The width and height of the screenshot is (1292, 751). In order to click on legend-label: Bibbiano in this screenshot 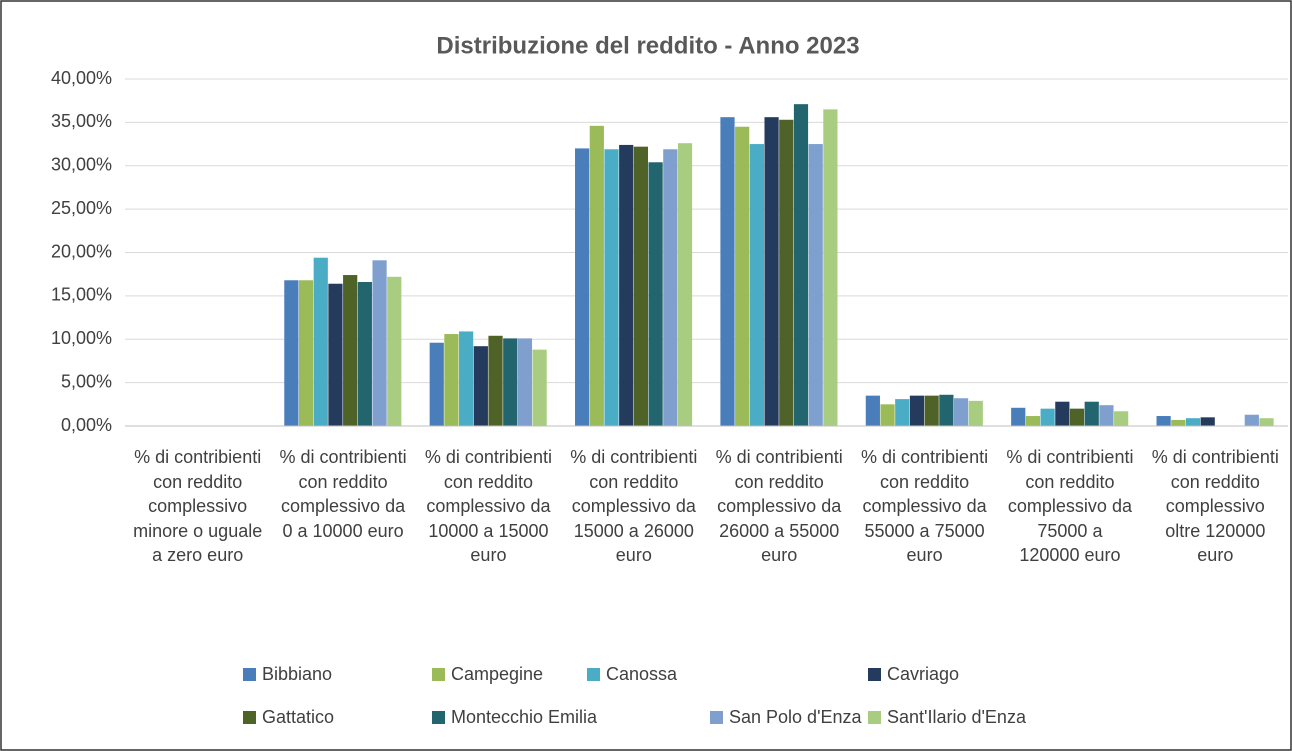, I will do `click(297, 674)`.